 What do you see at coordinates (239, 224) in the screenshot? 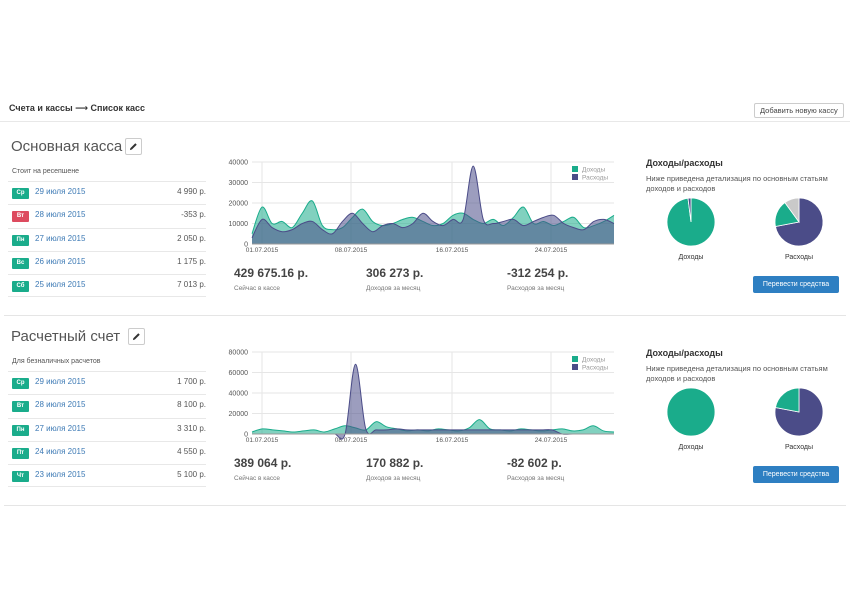
I see `y-tick-label: 10000` at bounding box center [239, 224].